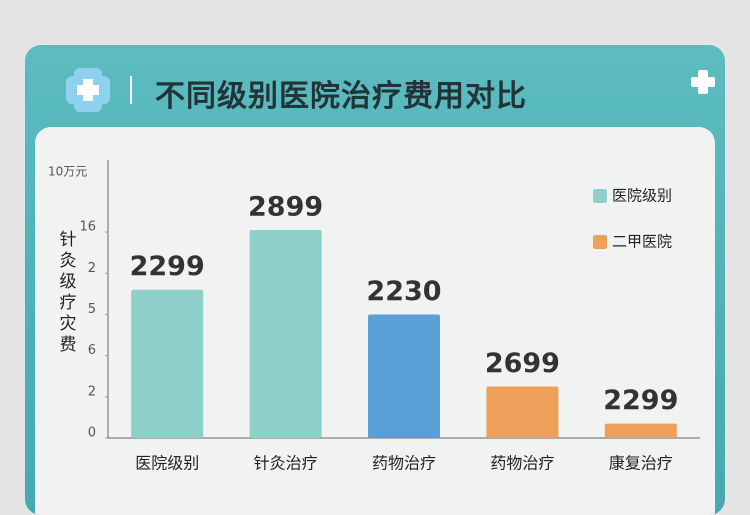 Image resolution: width=750 pixels, height=515 pixels. I want to click on y-tick-label: 0, so click(92, 433).